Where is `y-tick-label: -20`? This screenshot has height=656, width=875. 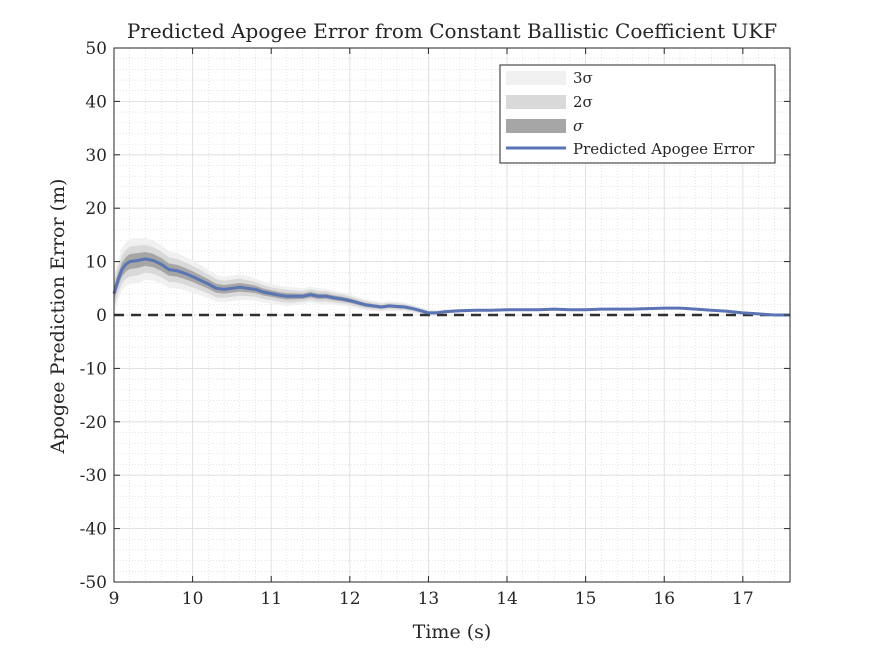
y-tick-label: -20 is located at coordinates (93, 423).